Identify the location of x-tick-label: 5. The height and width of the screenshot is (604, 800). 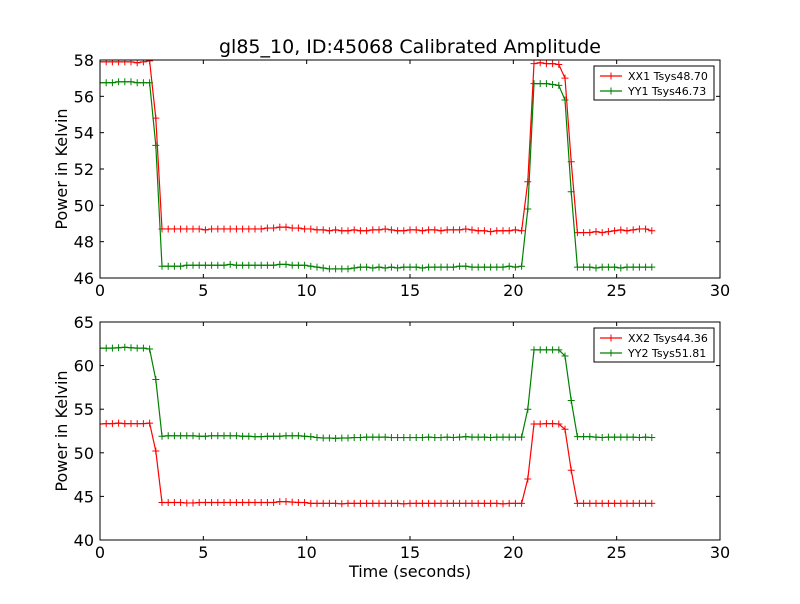
(203, 290).